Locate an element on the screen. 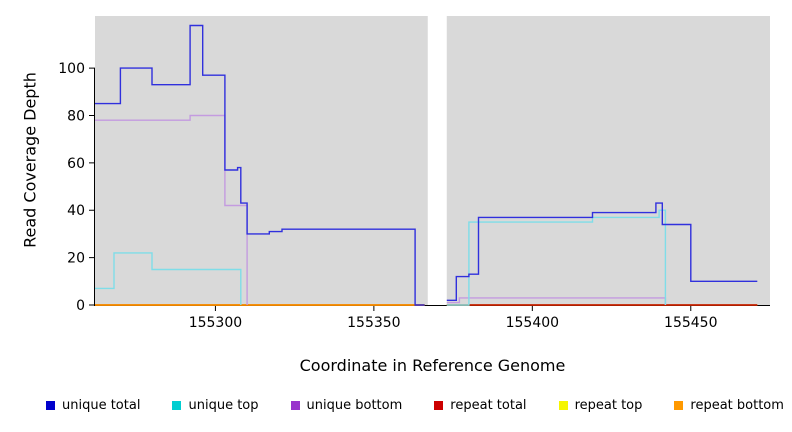  legend-label: unique total is located at coordinates (101, 405).